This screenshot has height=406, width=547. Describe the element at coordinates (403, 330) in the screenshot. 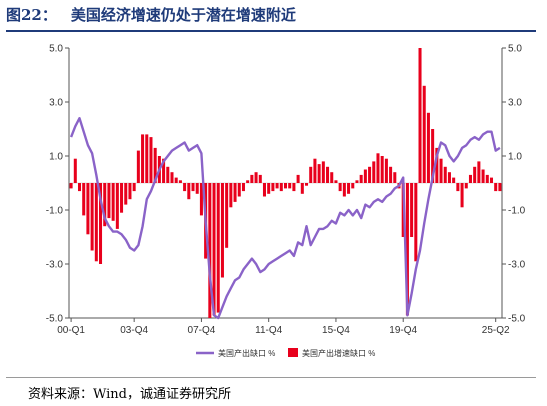

I see `x-tick-label: 19-Q4` at that location.